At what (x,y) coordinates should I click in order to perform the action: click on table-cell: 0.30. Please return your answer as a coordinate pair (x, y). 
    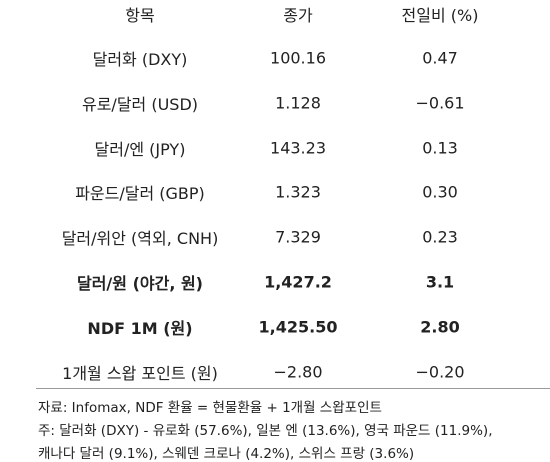
    Looking at the image, I should click on (440, 192).